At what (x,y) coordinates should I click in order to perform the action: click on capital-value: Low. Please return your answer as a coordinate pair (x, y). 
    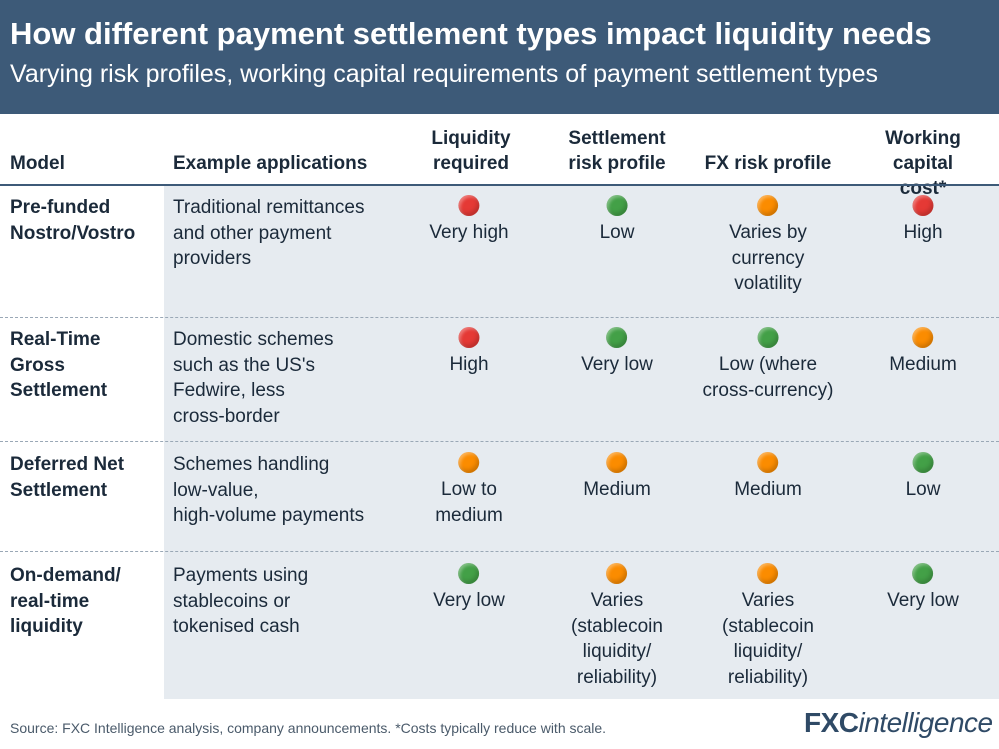
    Looking at the image, I should click on (923, 489).